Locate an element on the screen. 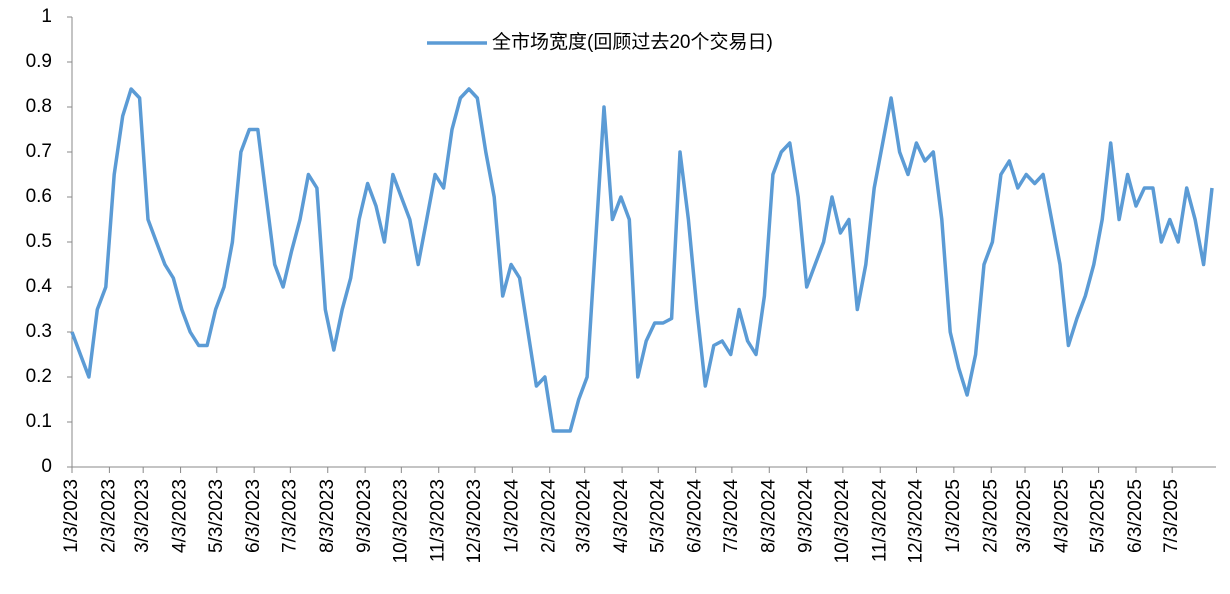  x-tick-label: 5/3/2023 is located at coordinates (216, 516).